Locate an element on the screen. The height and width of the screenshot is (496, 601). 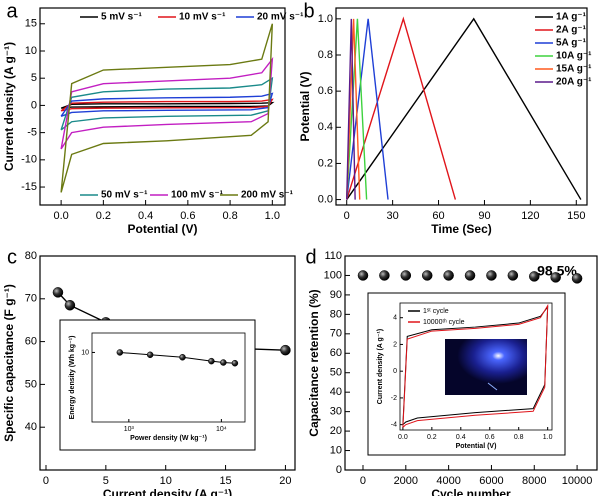
legend-label: 50 mV s⁻¹ is located at coordinates (124, 195).